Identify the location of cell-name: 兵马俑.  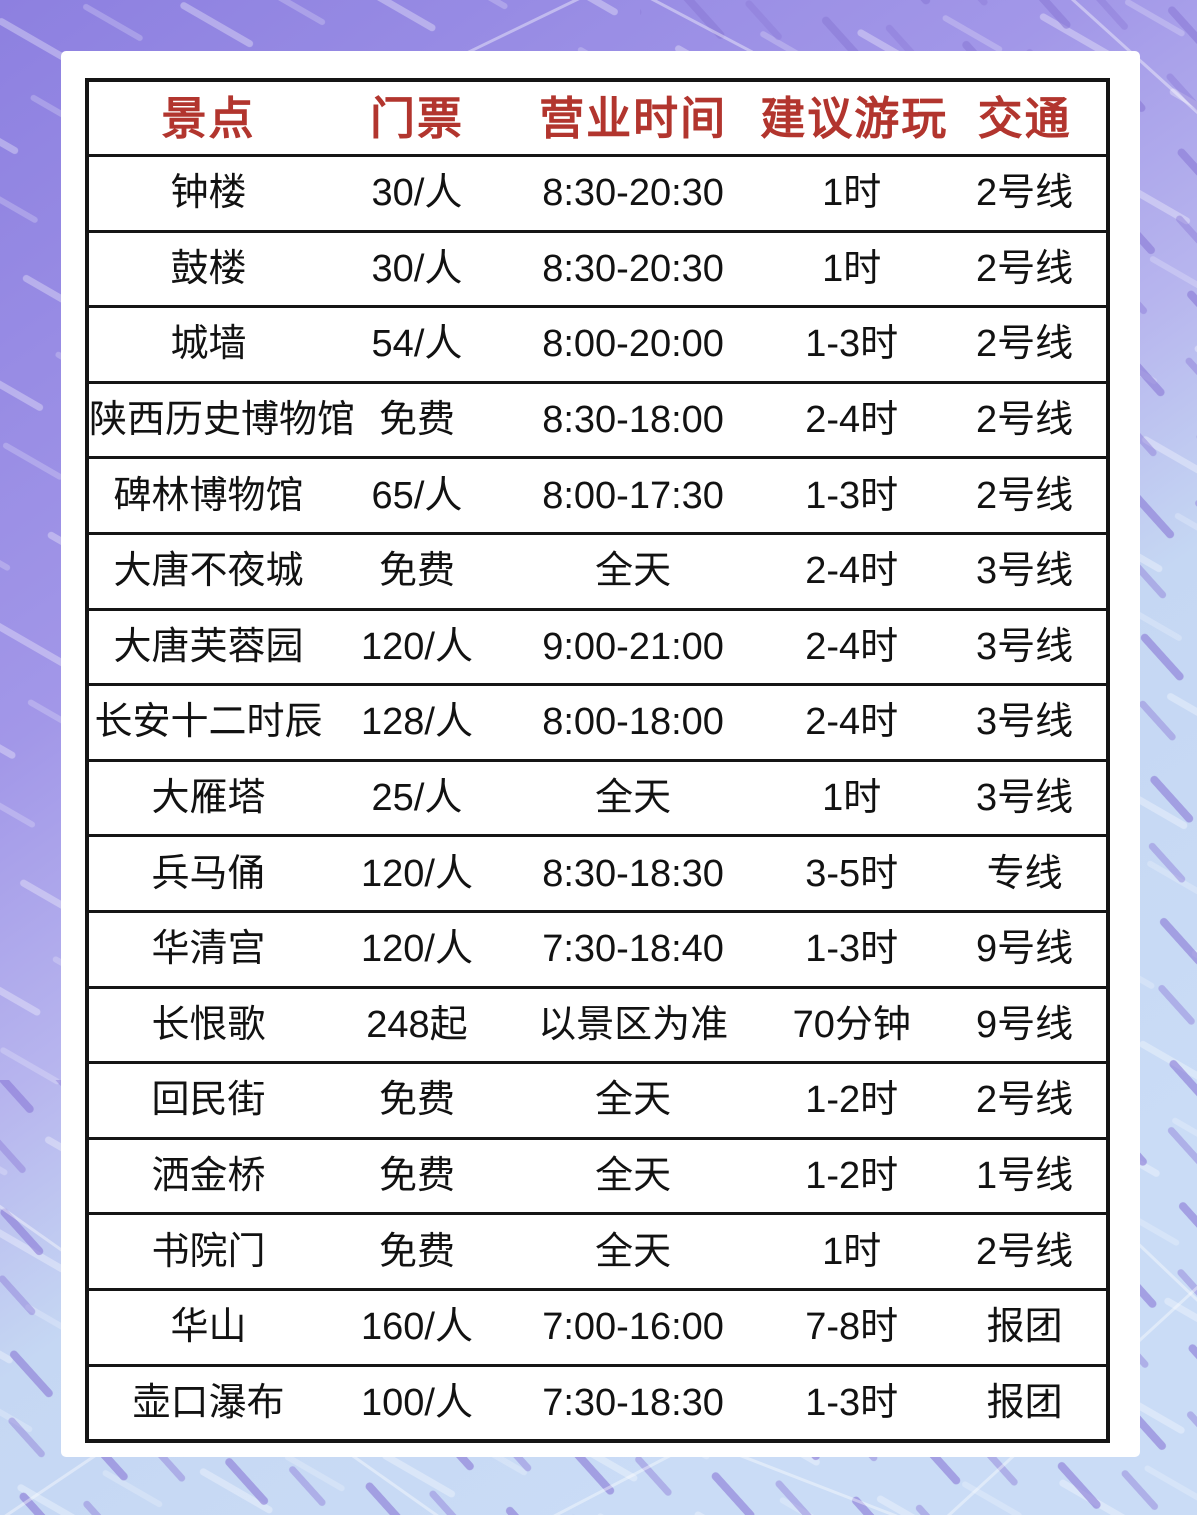
(208, 873).